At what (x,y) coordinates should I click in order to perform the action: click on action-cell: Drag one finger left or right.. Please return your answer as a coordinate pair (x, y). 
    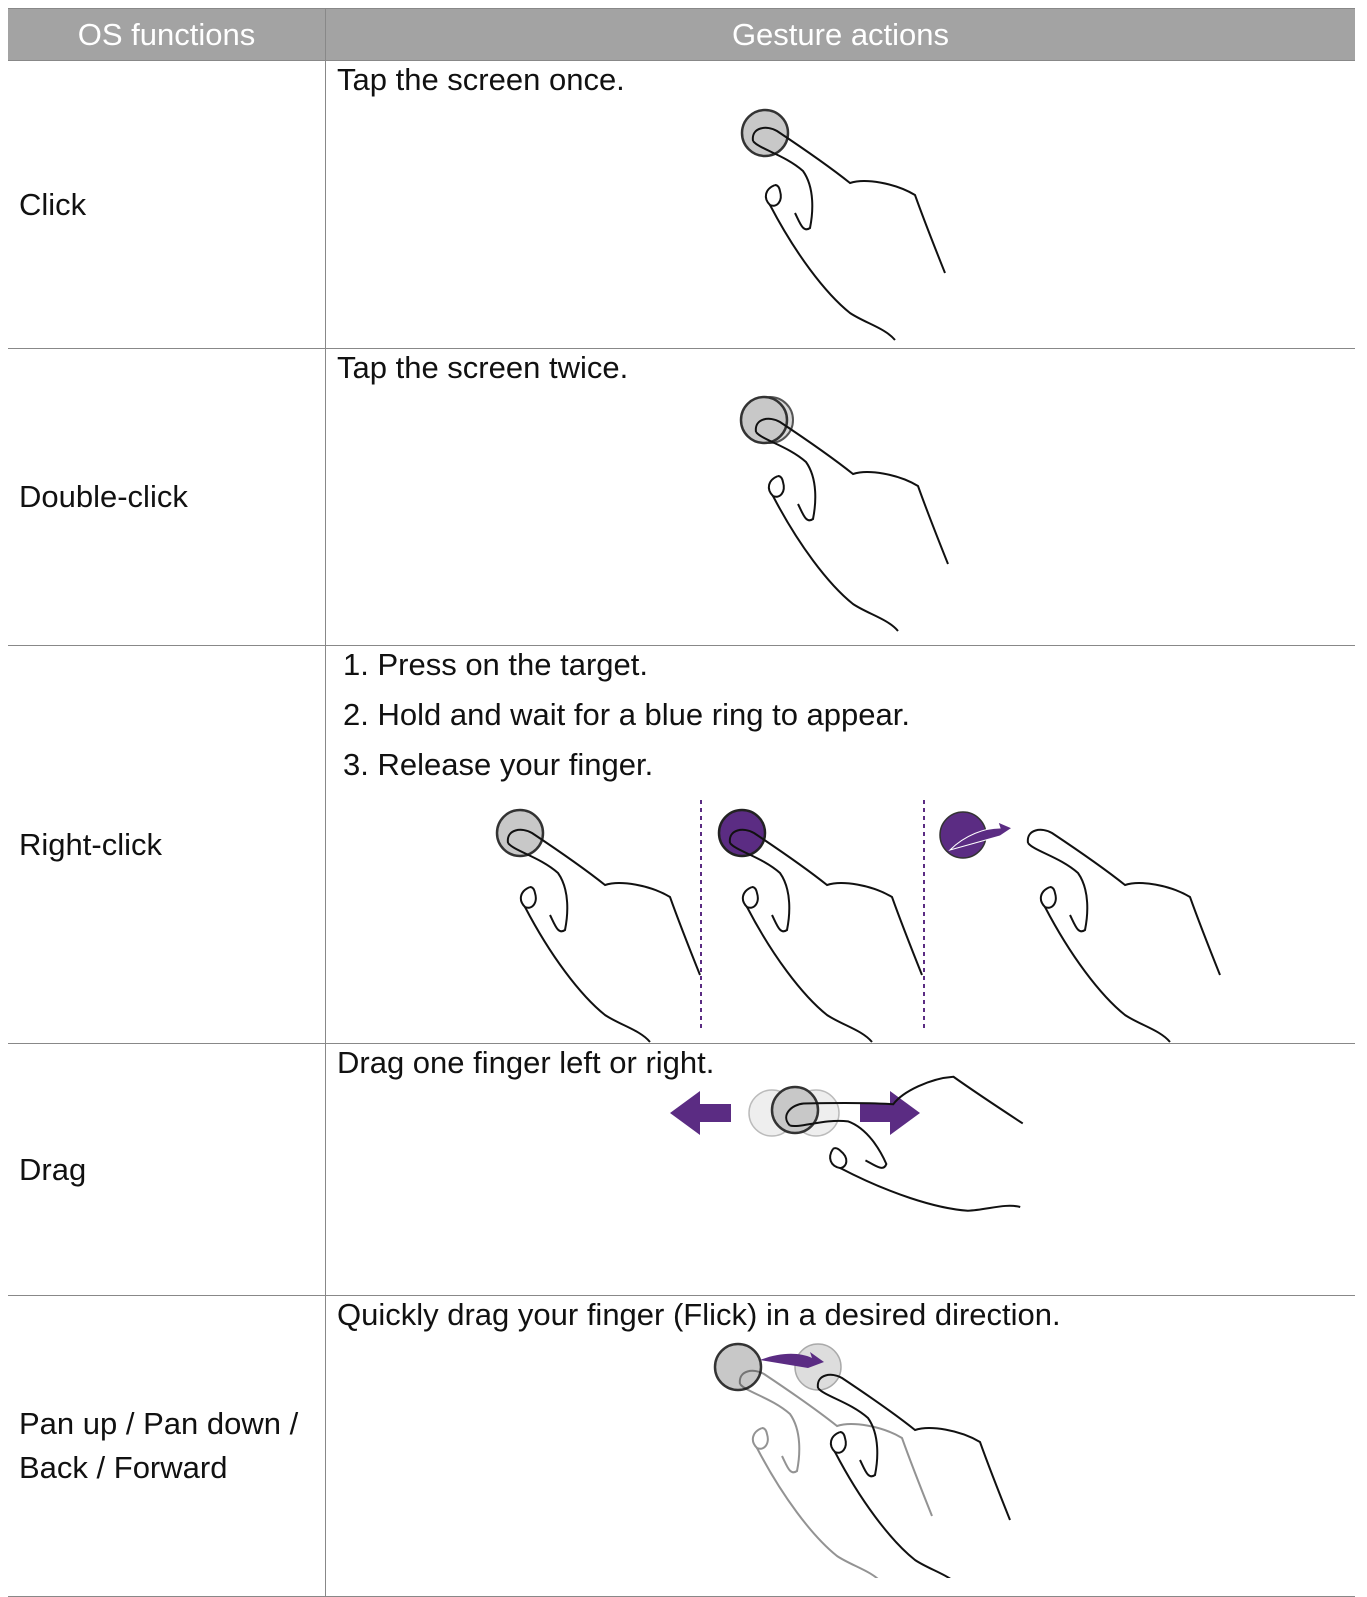
    Looking at the image, I should click on (840, 1169).